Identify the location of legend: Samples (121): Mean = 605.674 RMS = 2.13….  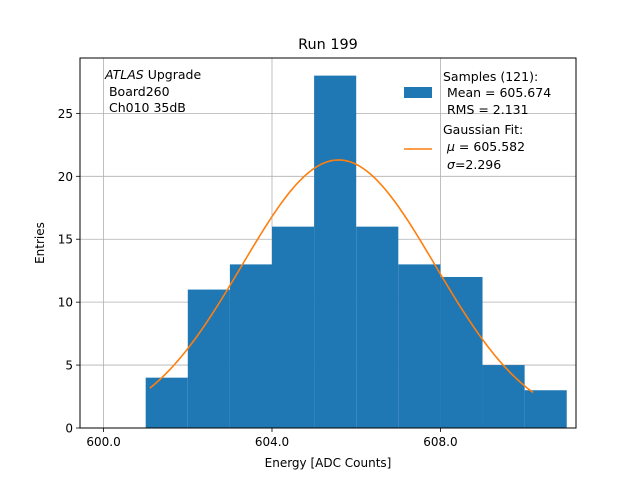
(477, 120).